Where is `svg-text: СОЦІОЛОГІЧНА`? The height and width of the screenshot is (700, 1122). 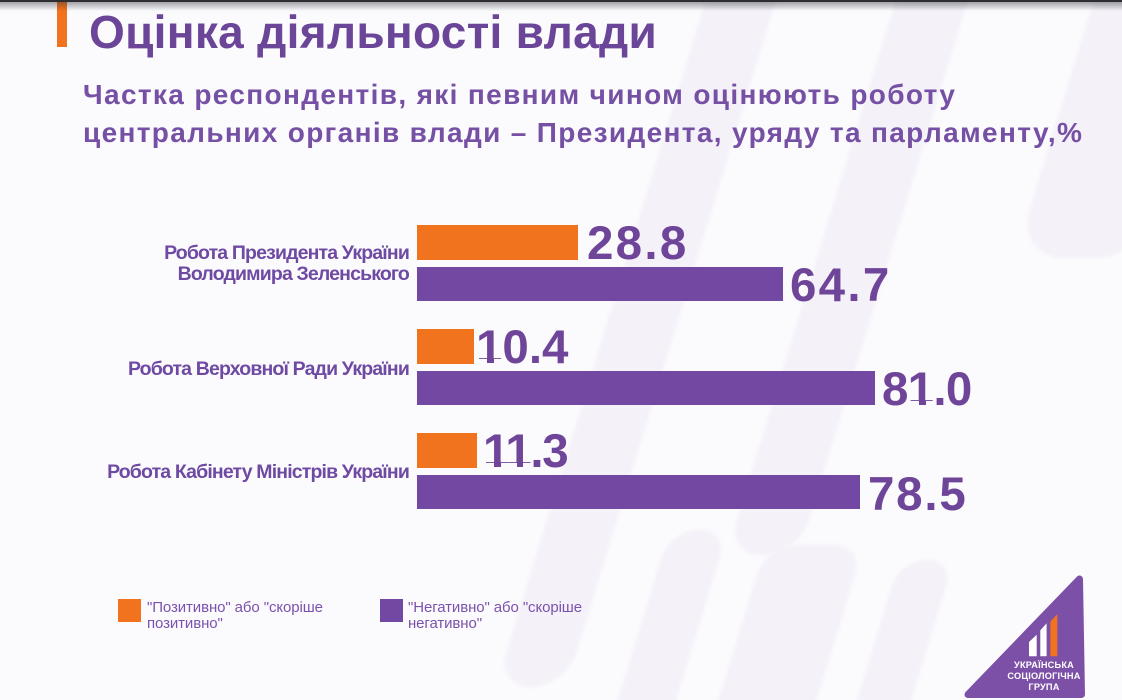
svg-text: СОЦІОЛОГІЧНА is located at coordinates (1043, 676).